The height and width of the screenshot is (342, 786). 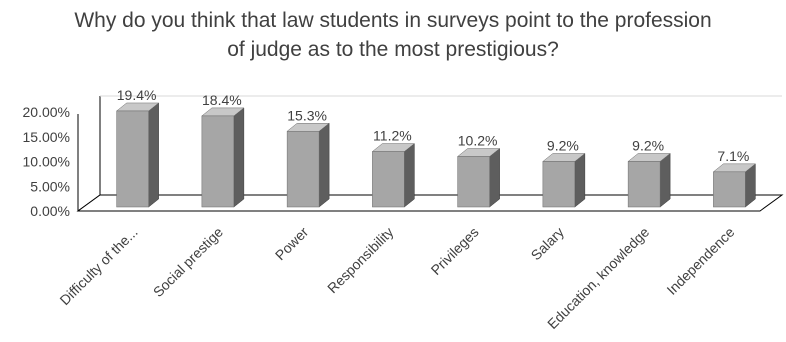 I want to click on x-tick-label: Independence, so click(x=700, y=261).